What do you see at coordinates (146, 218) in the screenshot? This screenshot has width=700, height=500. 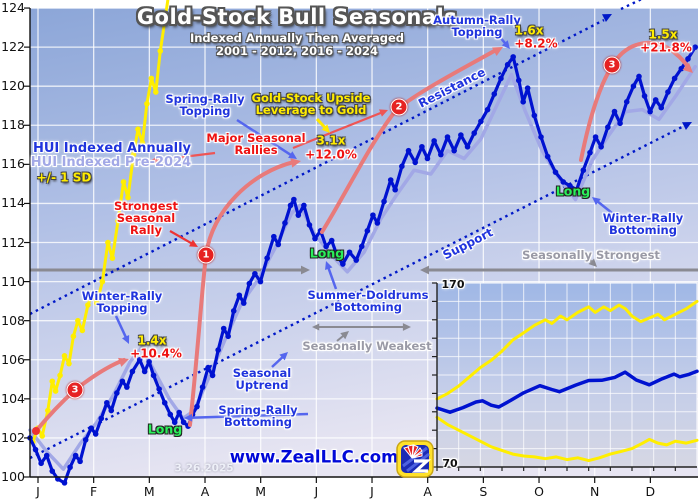 I see `annotation-strongest-seasonal-rally: Strongest Seasonal Rally` at bounding box center [146, 218].